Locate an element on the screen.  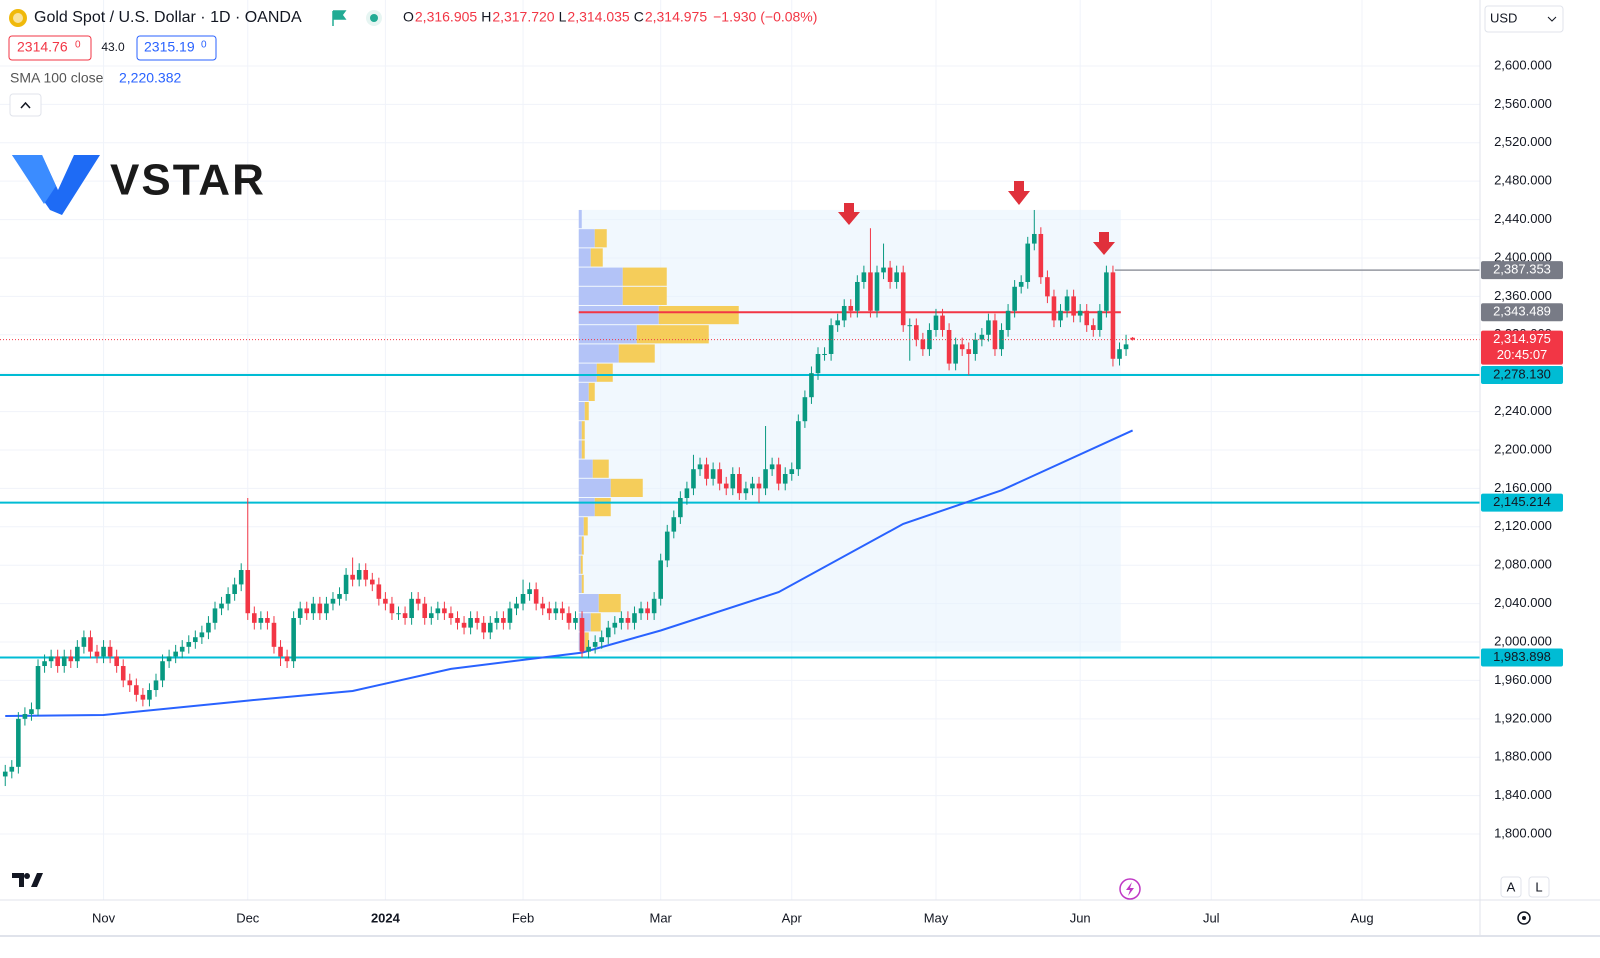
y-tick-label: 2,560.000 is located at coordinates (1523, 103).